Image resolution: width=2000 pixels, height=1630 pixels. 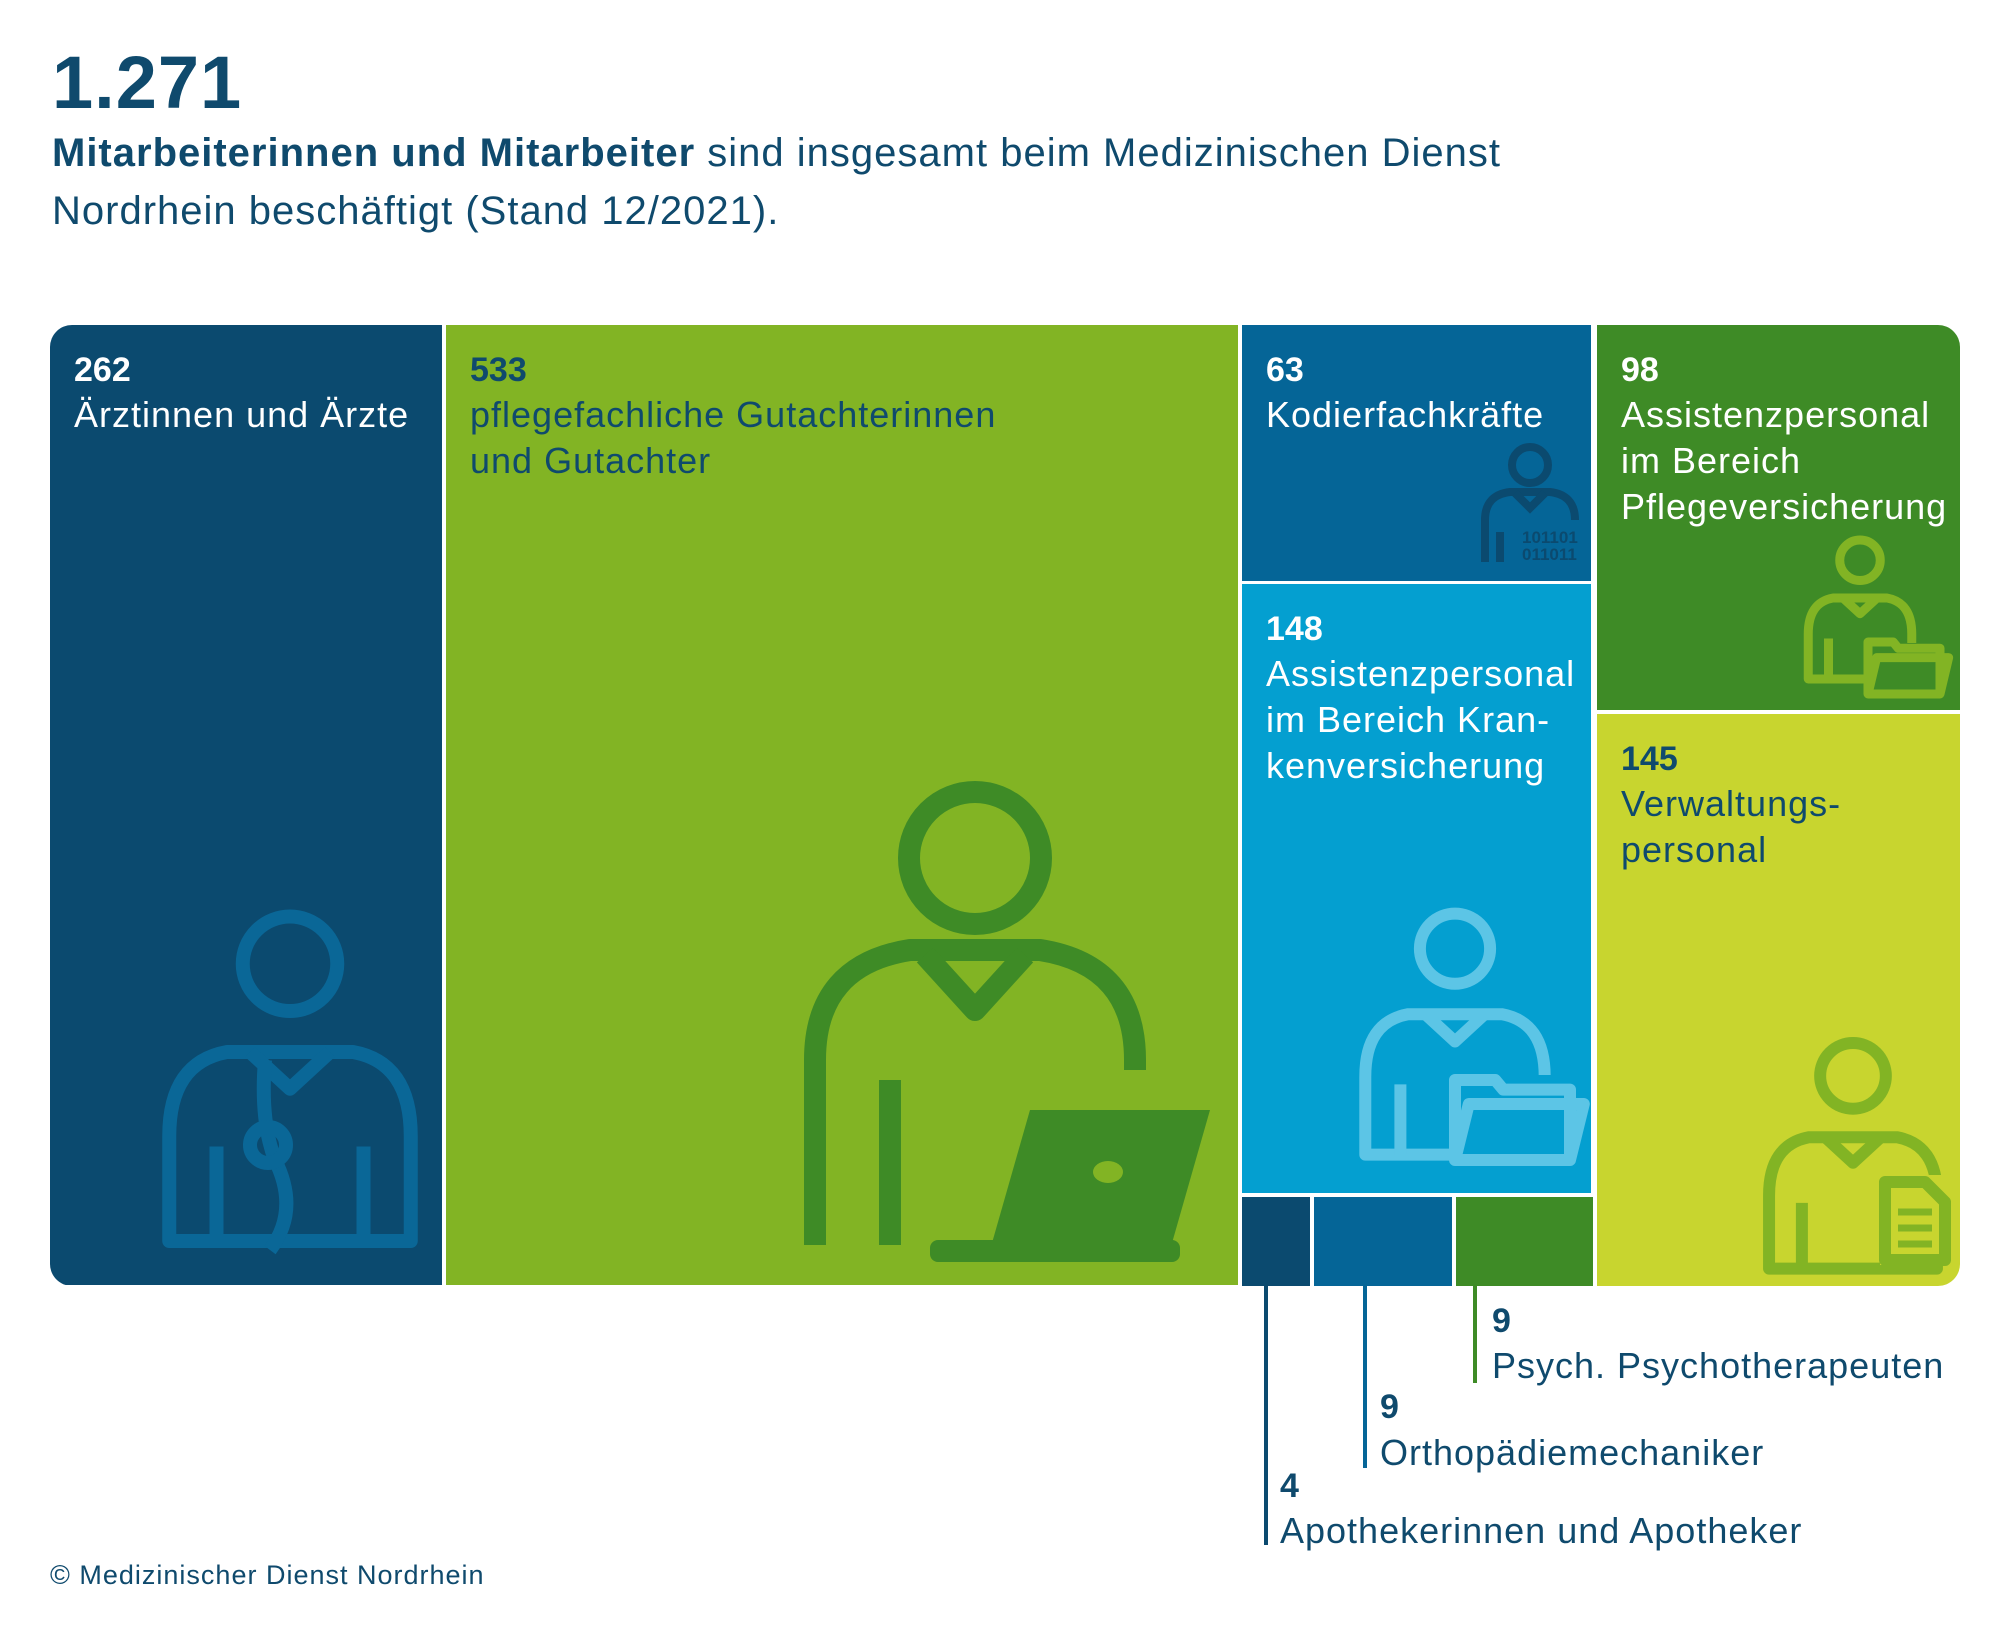 I want to click on data-value-label: 145, so click(x=1649, y=759).